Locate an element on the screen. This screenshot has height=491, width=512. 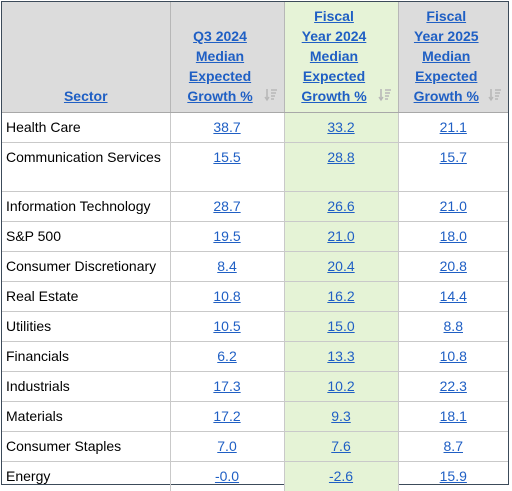
fy-2024-value-link: 9.3 is located at coordinates (341, 416).